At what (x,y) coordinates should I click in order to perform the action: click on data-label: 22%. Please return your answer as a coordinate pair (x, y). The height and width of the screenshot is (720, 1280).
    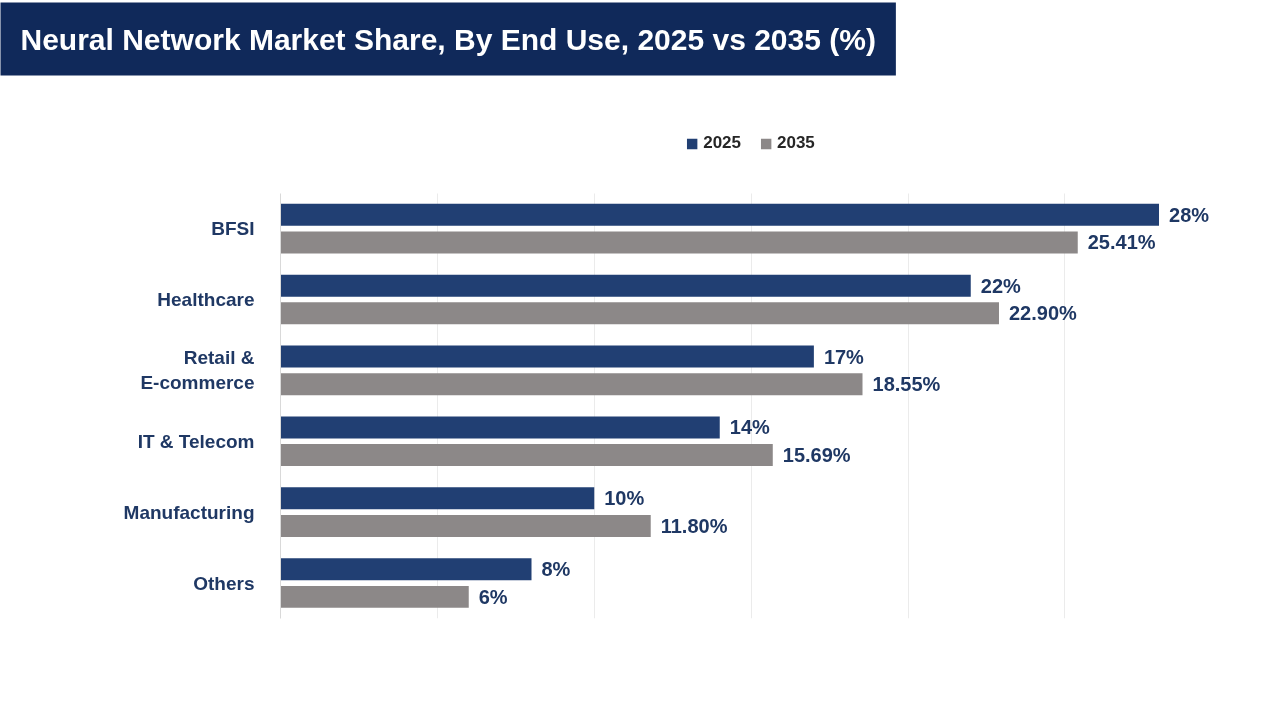
    Looking at the image, I should click on (1000, 285).